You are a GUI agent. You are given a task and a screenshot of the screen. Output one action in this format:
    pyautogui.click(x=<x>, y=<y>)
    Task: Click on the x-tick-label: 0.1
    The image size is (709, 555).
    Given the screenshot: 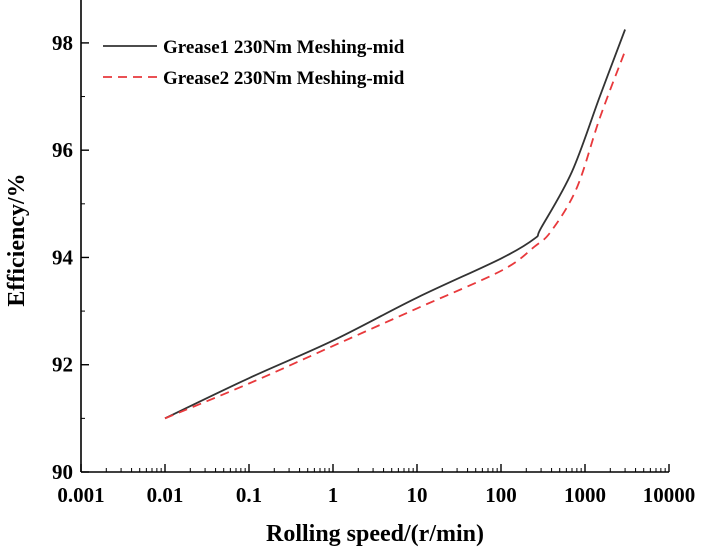 What is the action you would take?
    pyautogui.click(x=249, y=495)
    